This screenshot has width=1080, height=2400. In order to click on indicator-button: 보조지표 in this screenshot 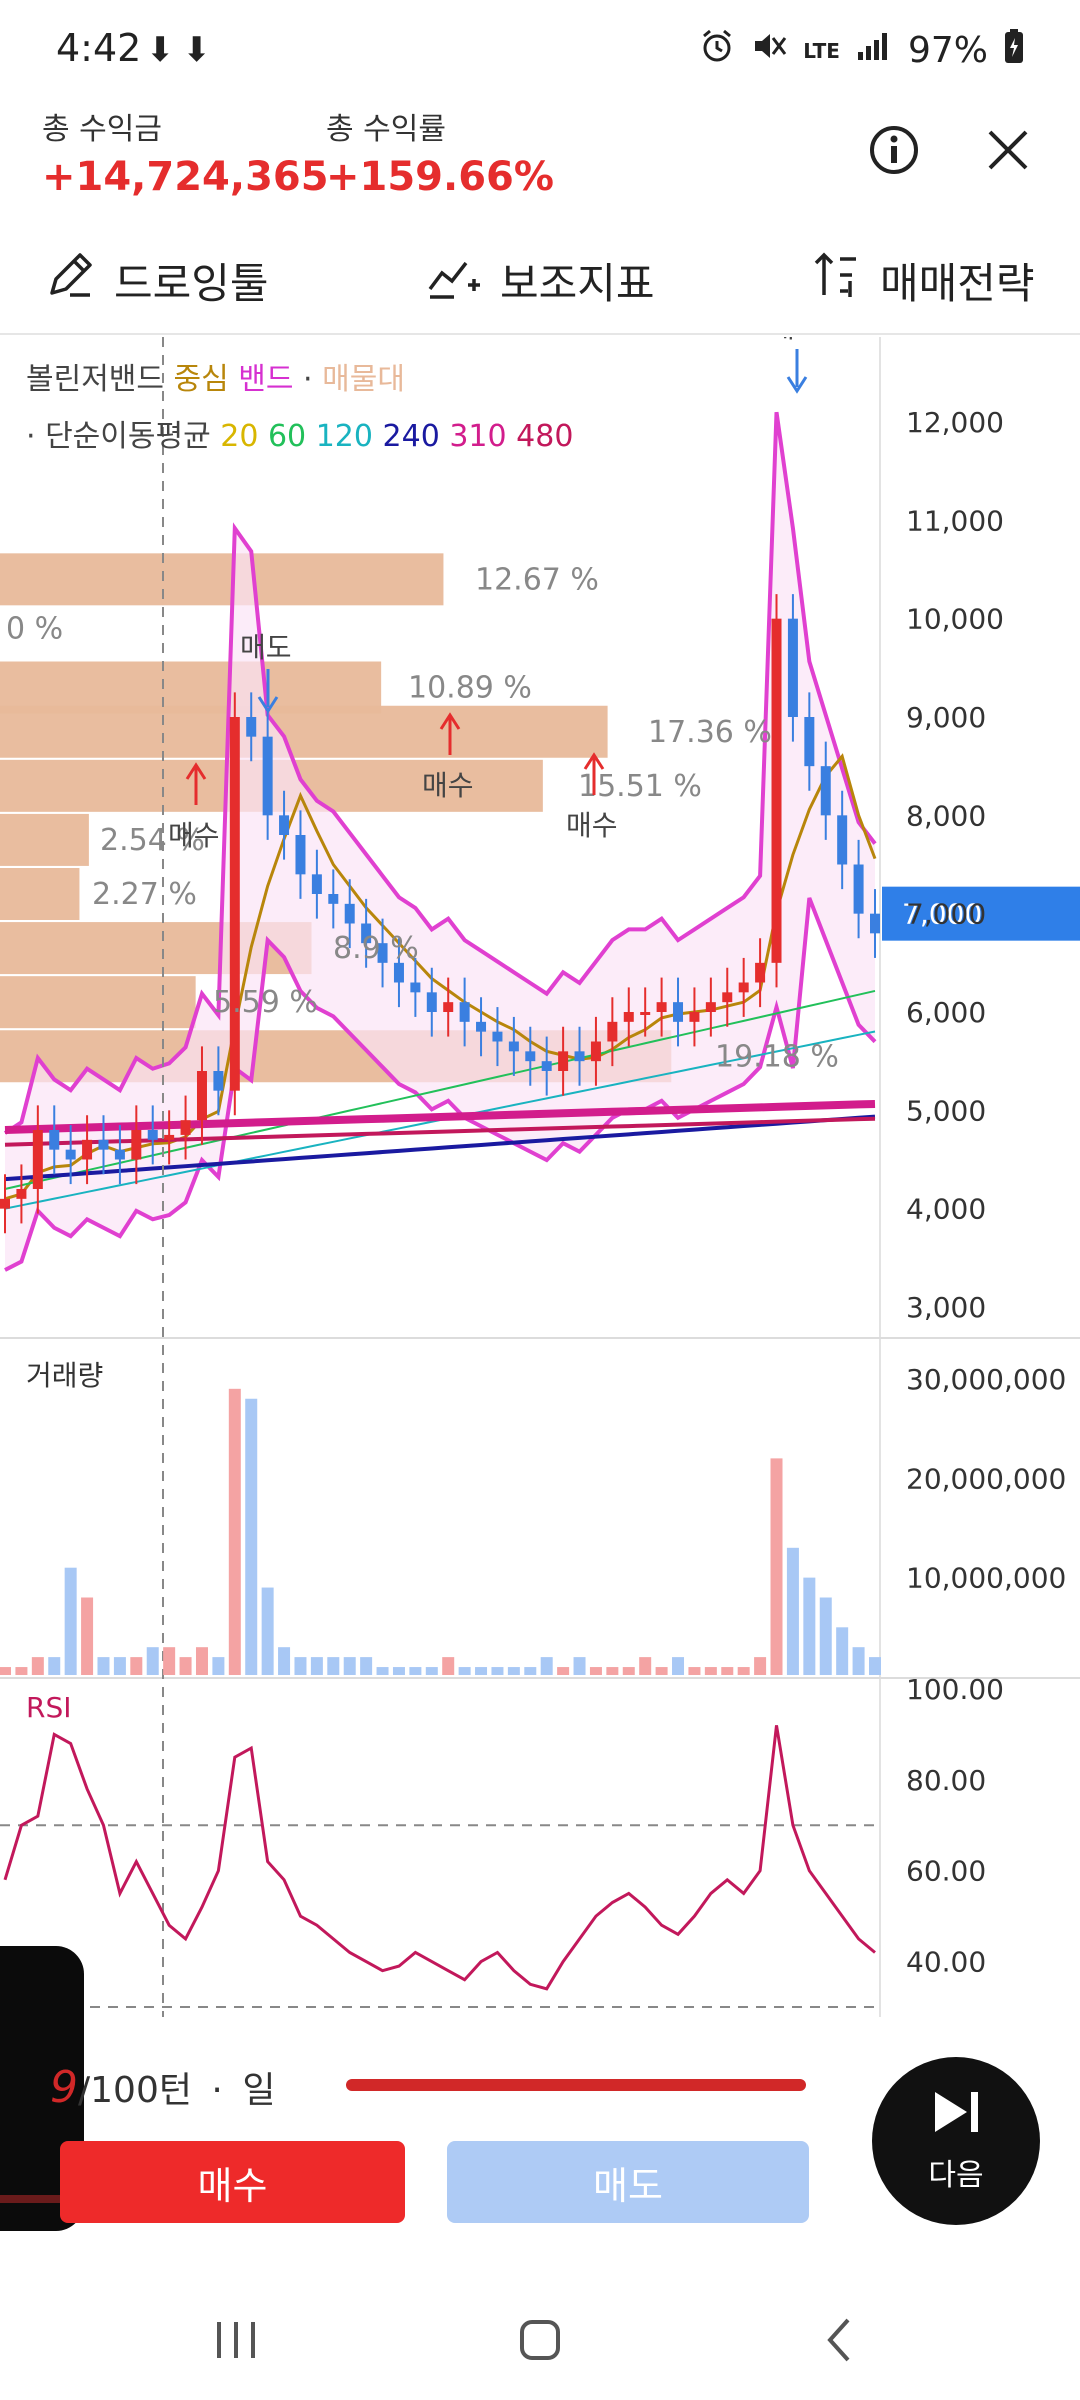, I will do `click(540, 280)`.